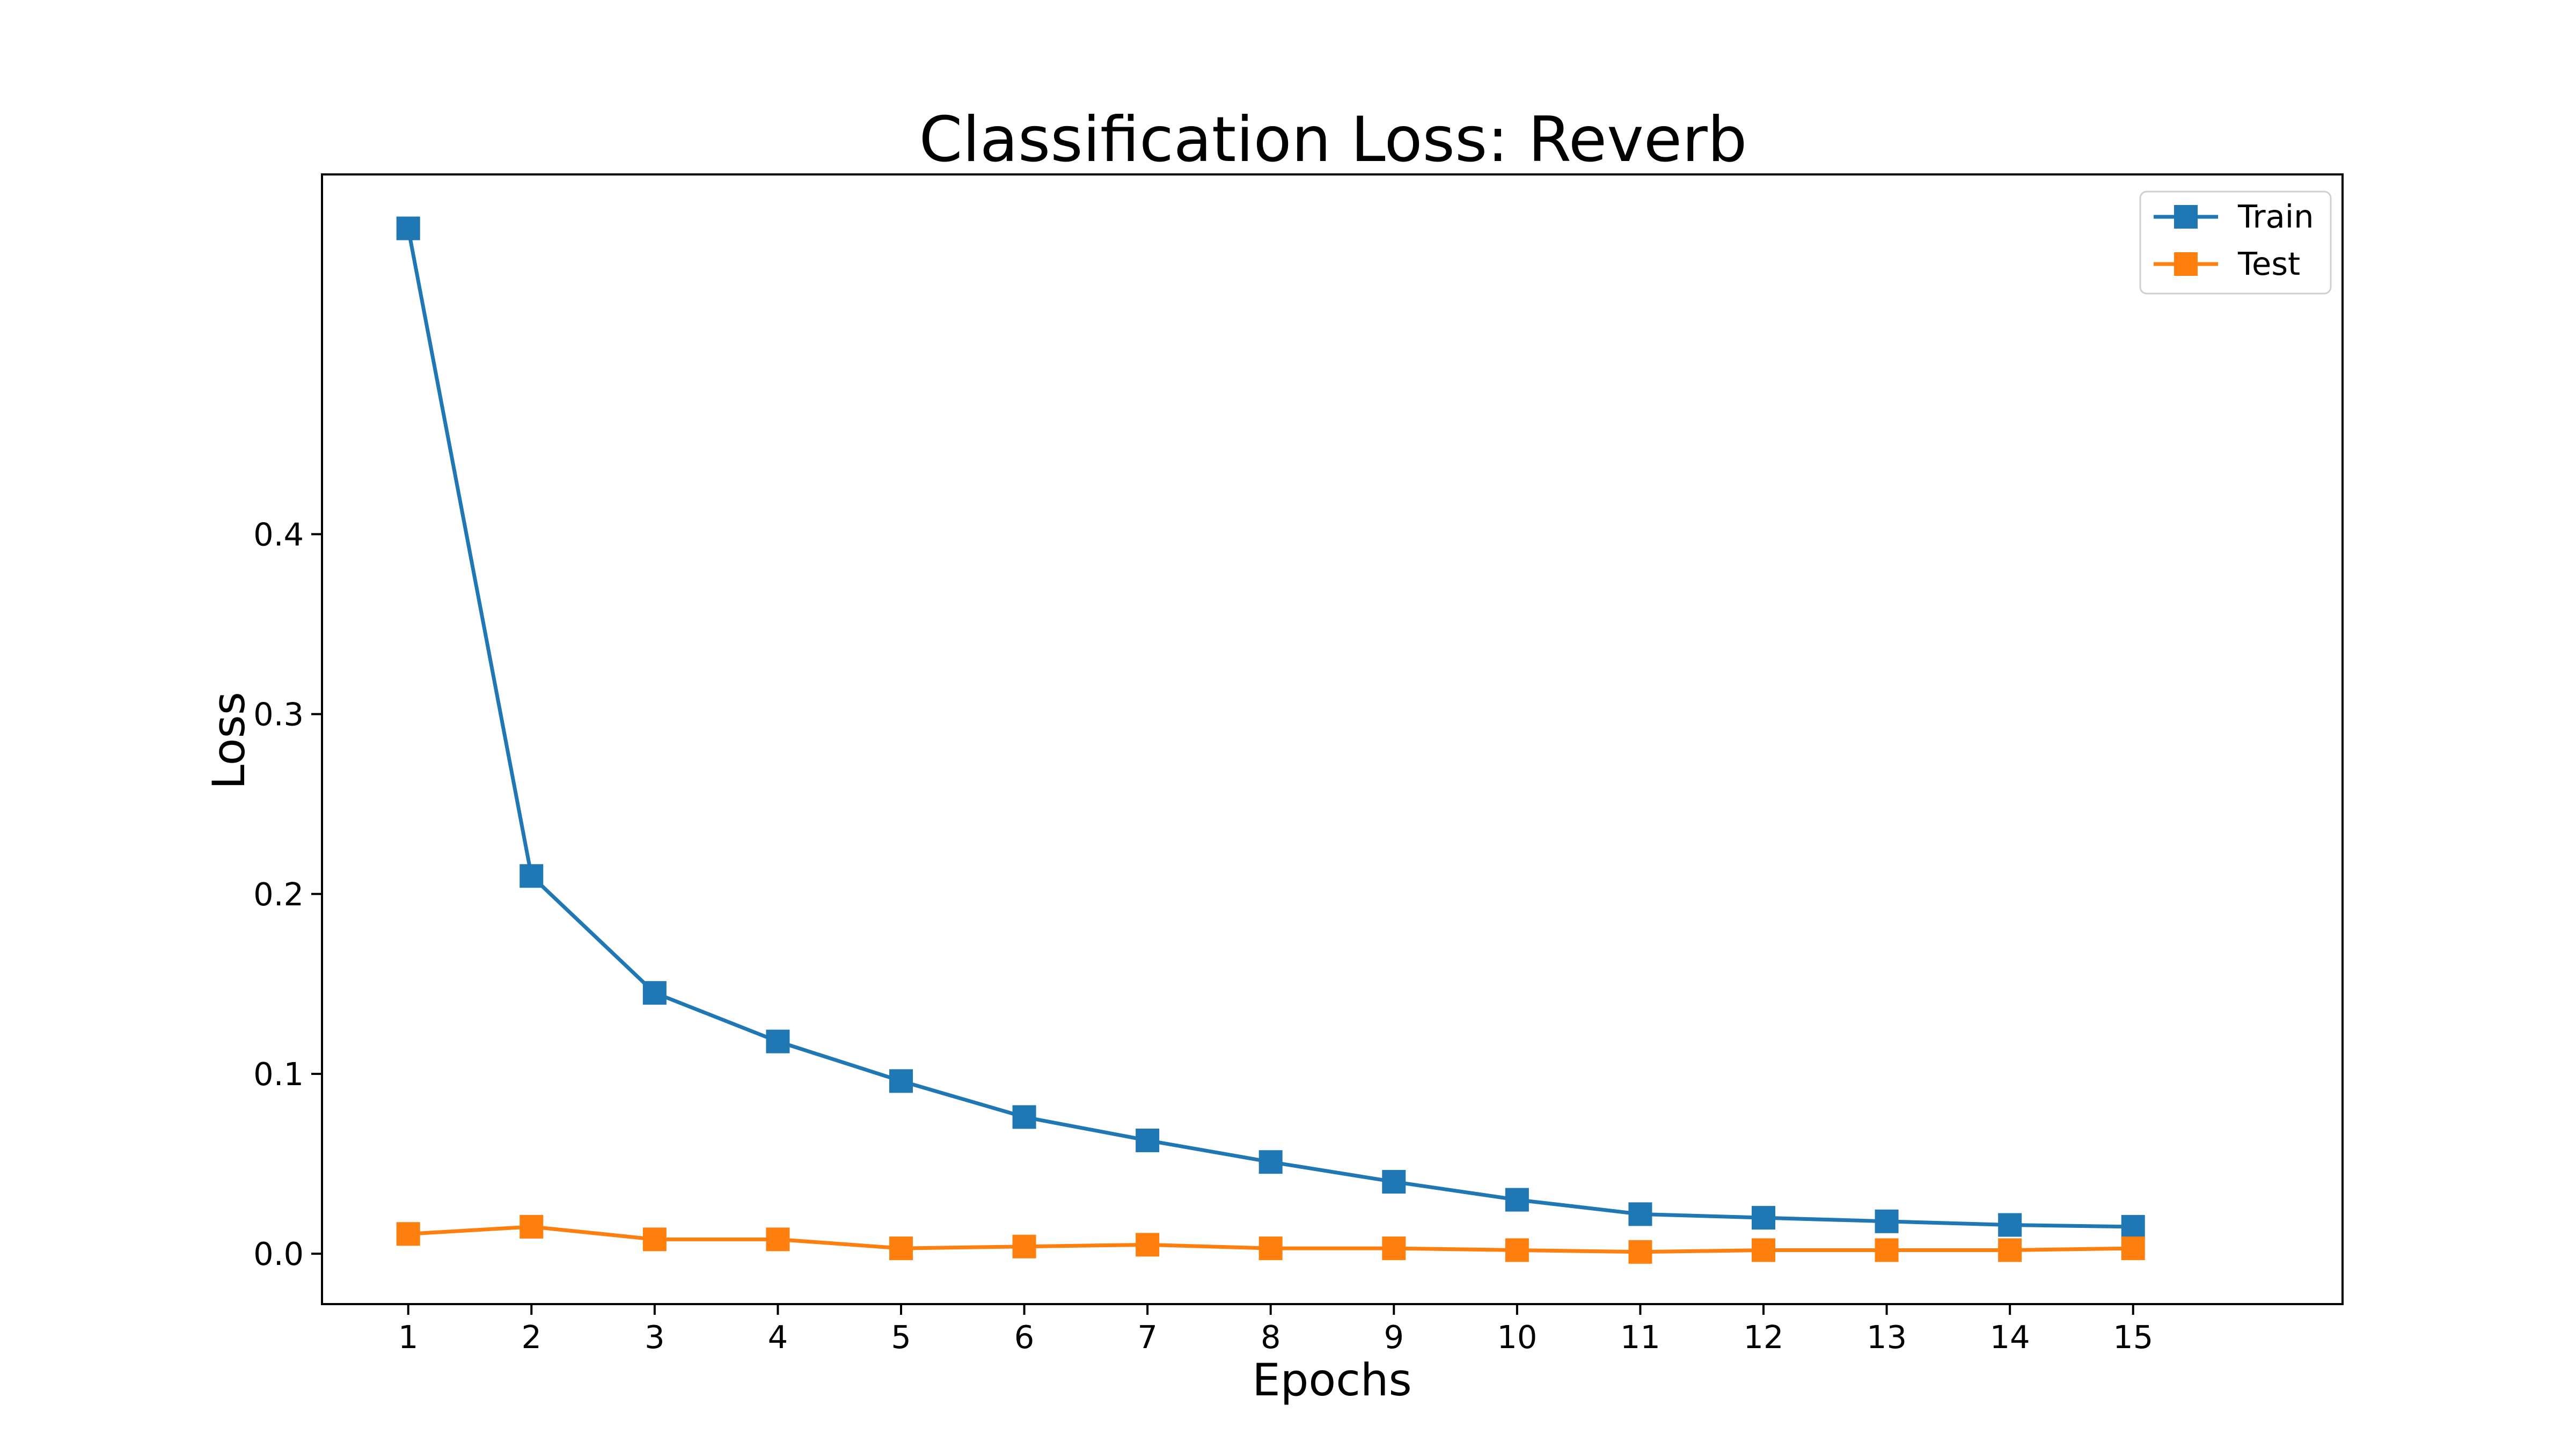 This screenshot has width=2576, height=1449. Describe the element at coordinates (278, 714) in the screenshot. I see `y-tick-label: 0.3` at that location.